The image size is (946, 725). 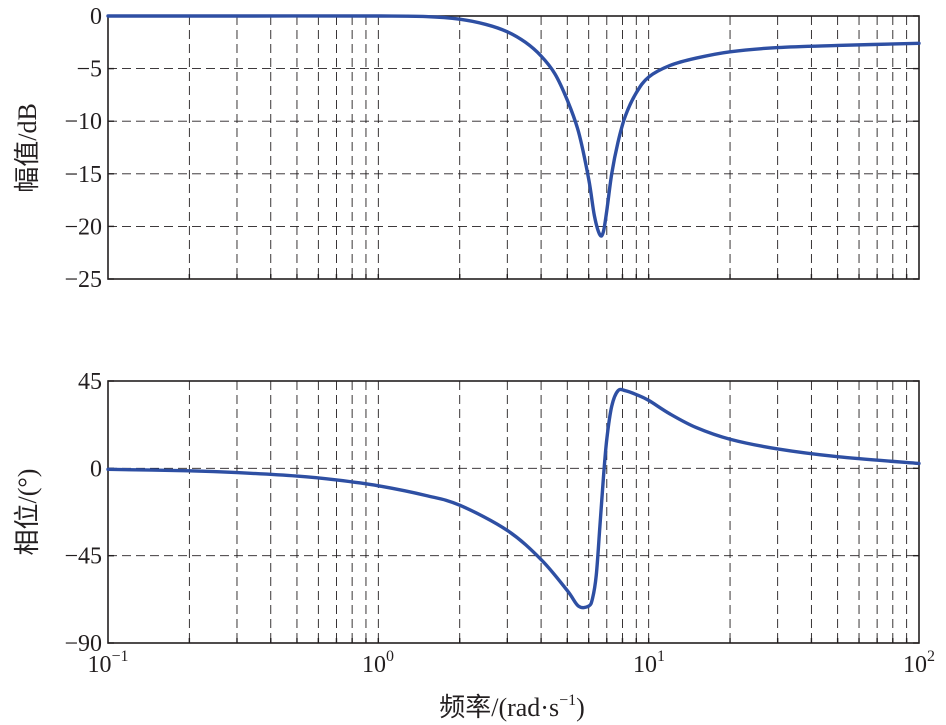 What do you see at coordinates (83, 644) in the screenshot?
I see `phase-y-tick-label: −90` at bounding box center [83, 644].